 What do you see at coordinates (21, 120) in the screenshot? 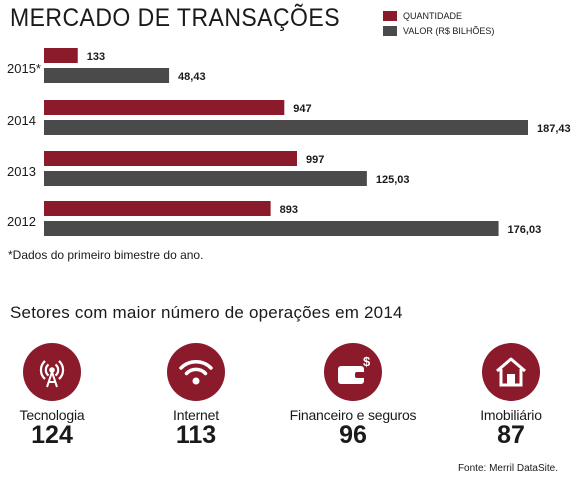
I see `category-label-2014: 2014` at bounding box center [21, 120].